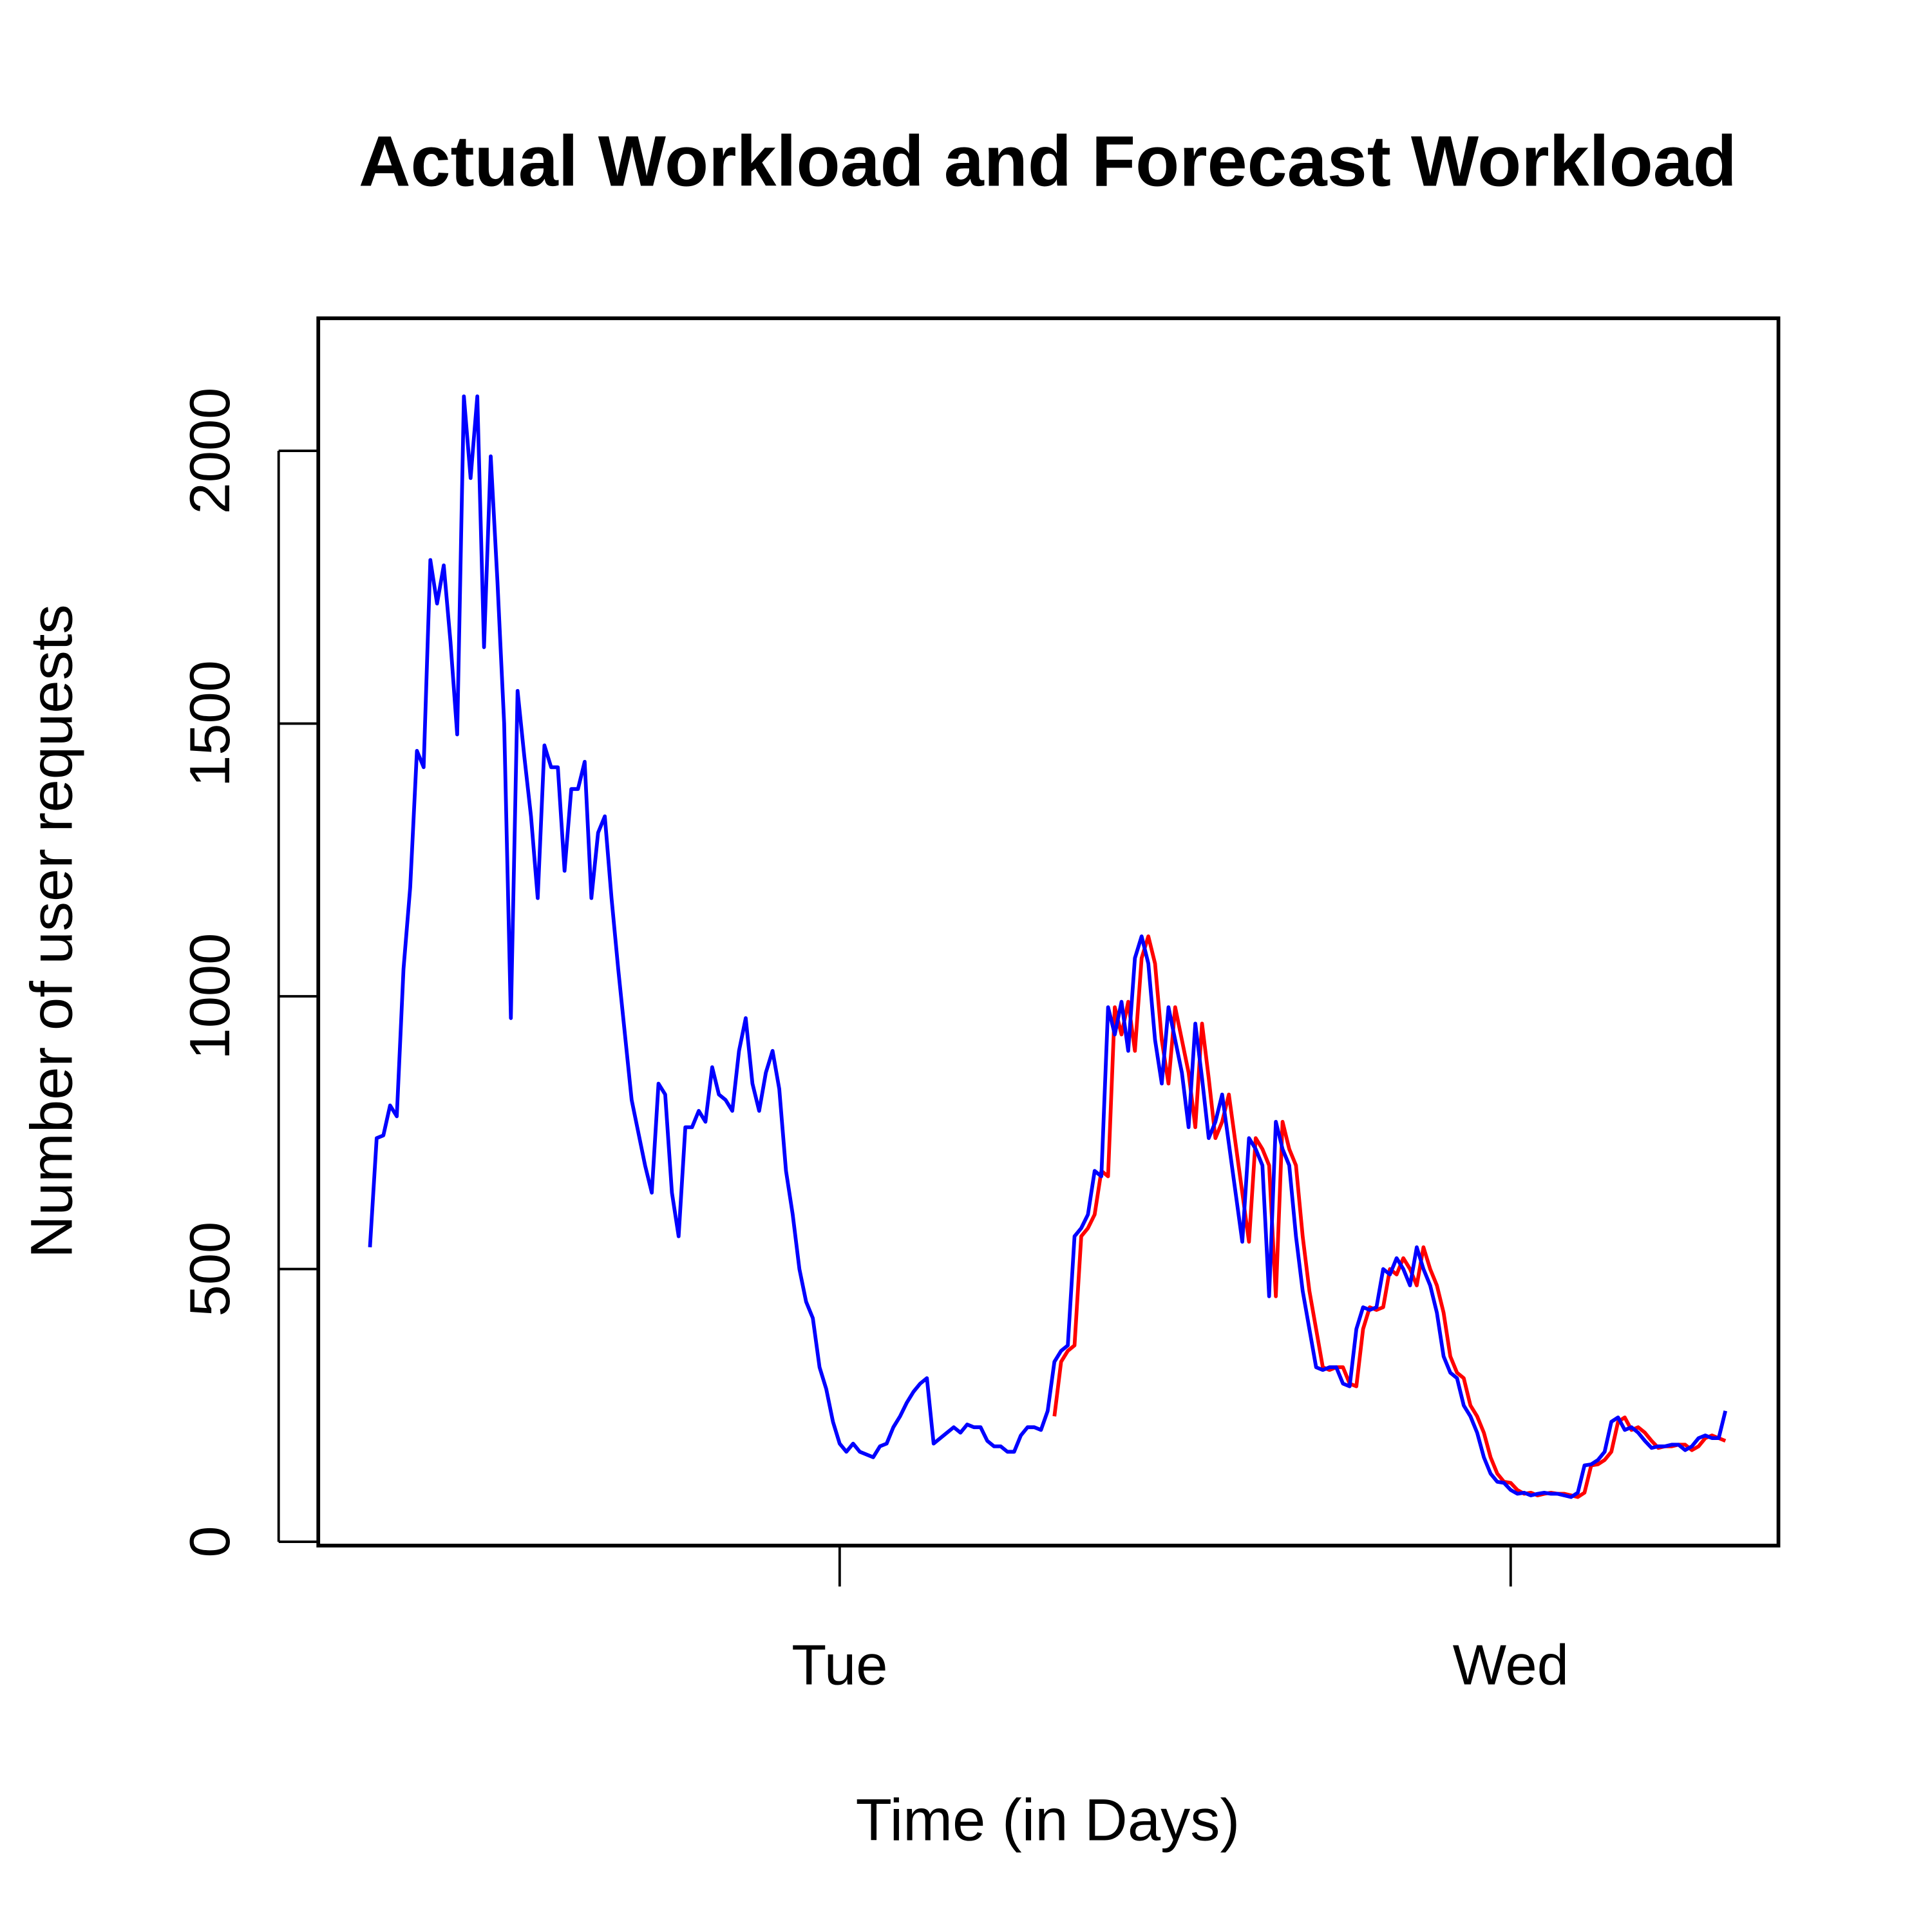 This screenshot has width=1932, height=1932. I want to click on y-tick-label: 500, so click(210, 1269).